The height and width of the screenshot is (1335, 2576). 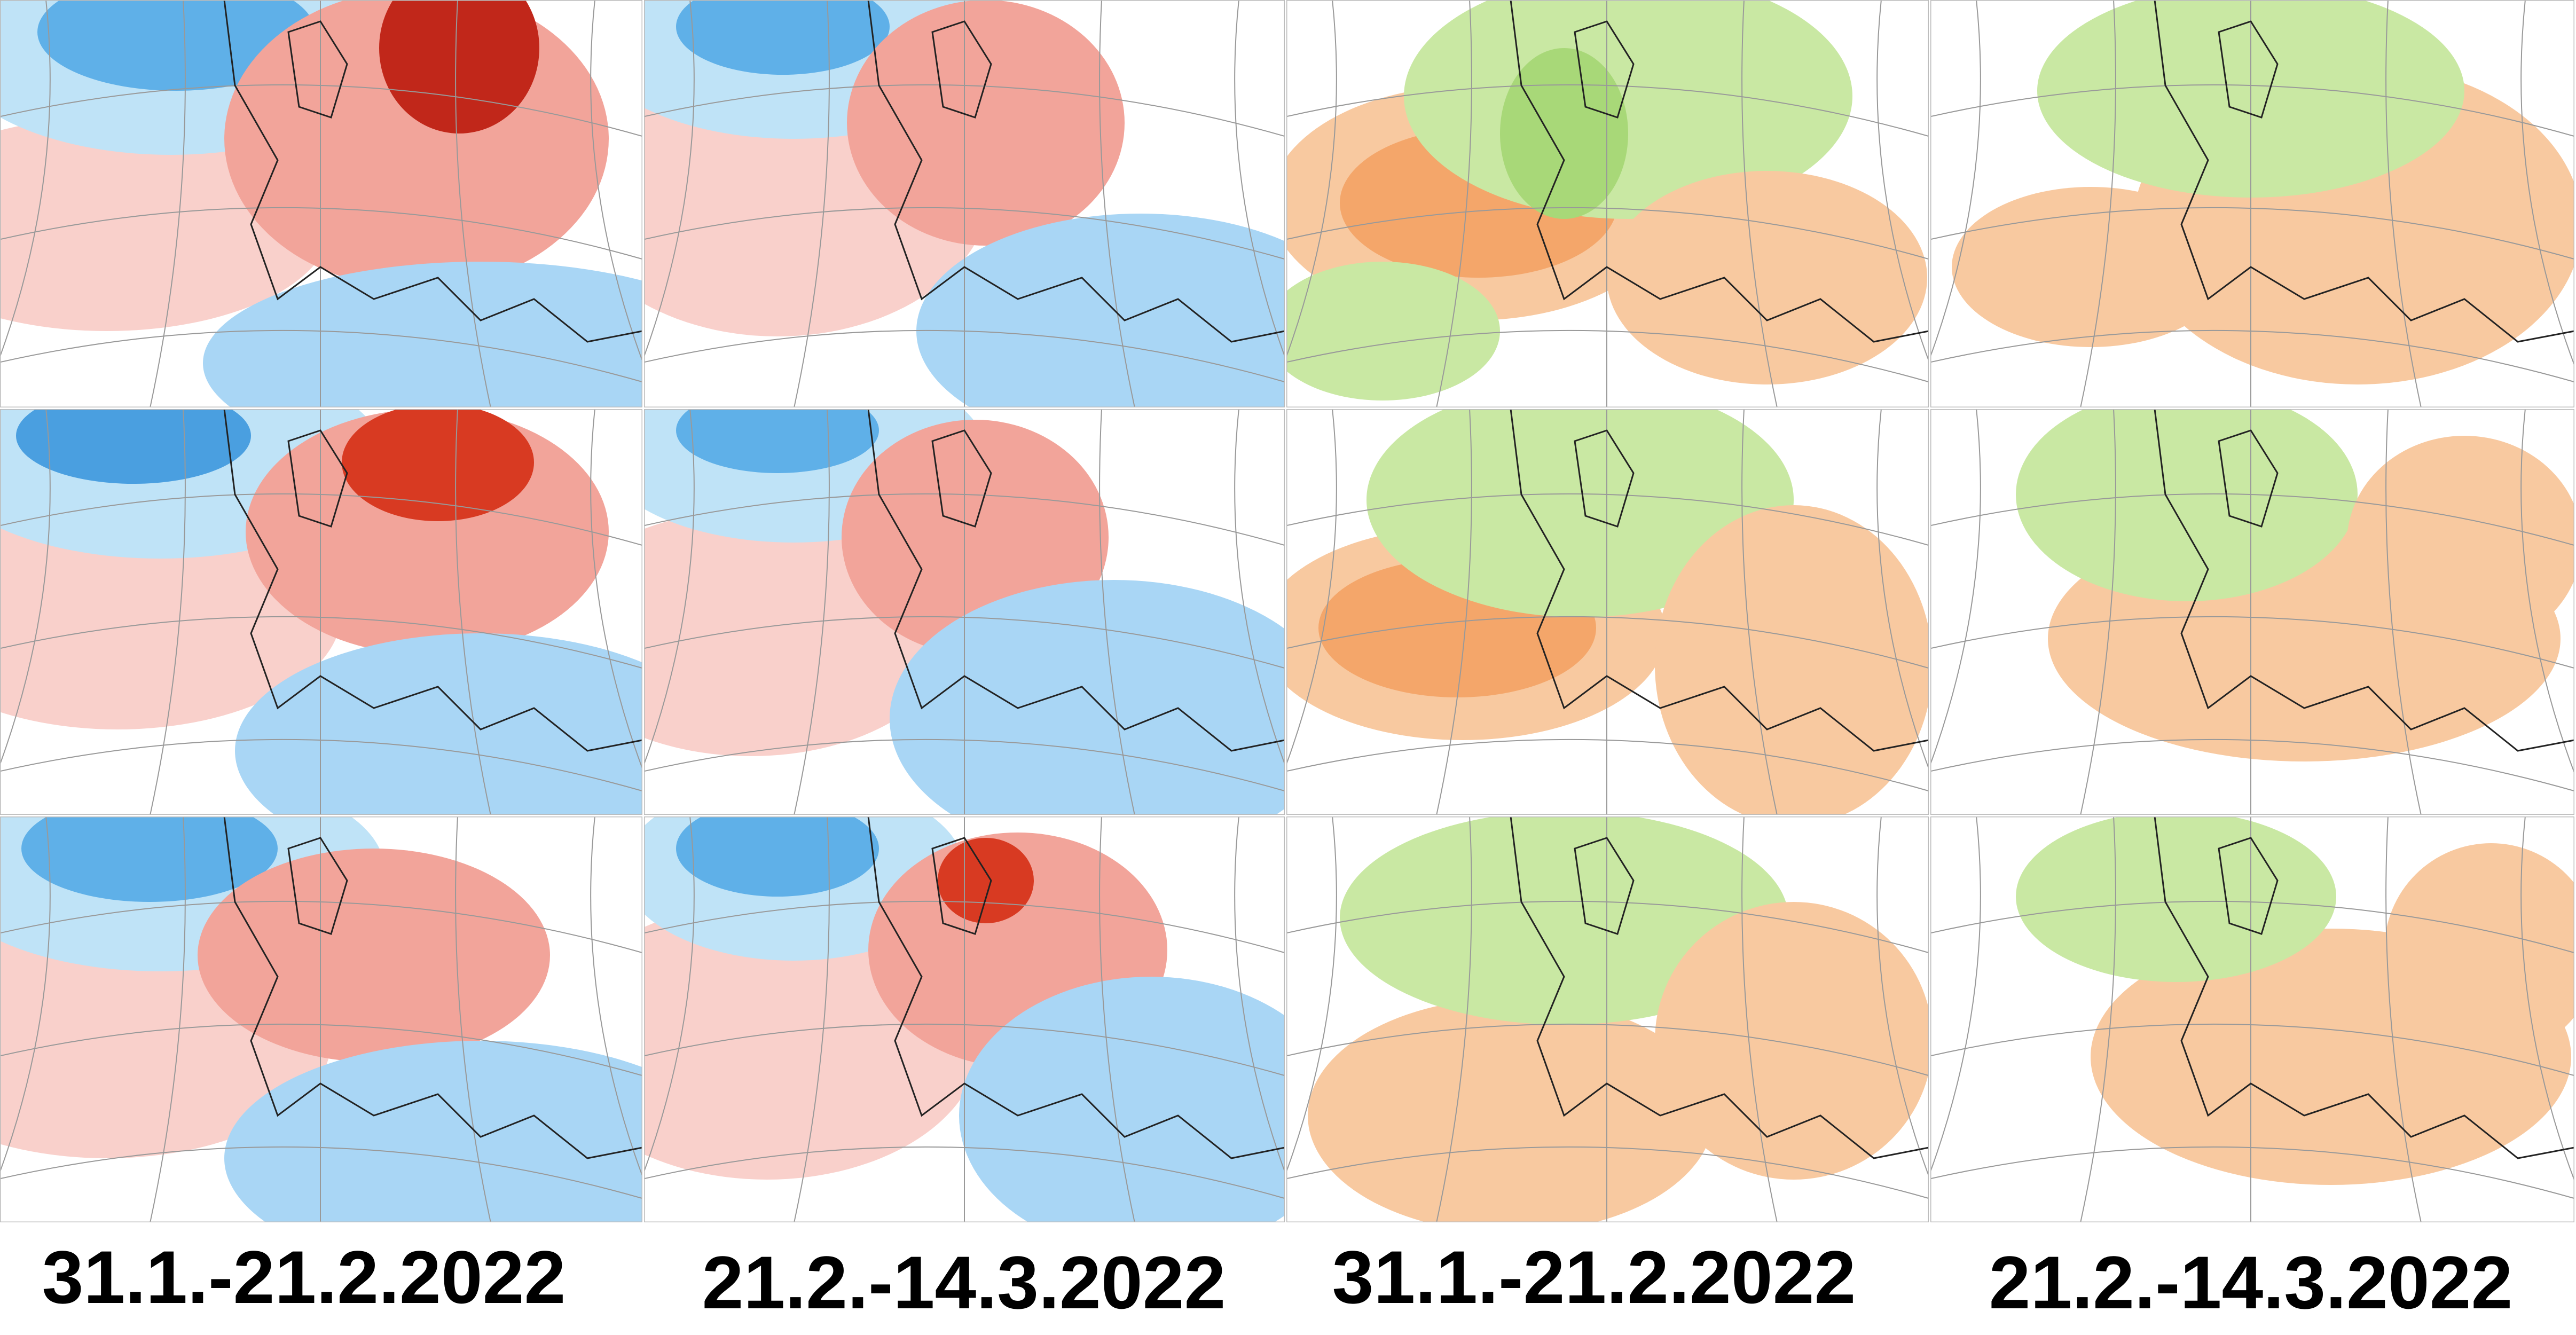 I want to click on period-label: 21.2.-14.3.2022, so click(x=2251, y=1282).